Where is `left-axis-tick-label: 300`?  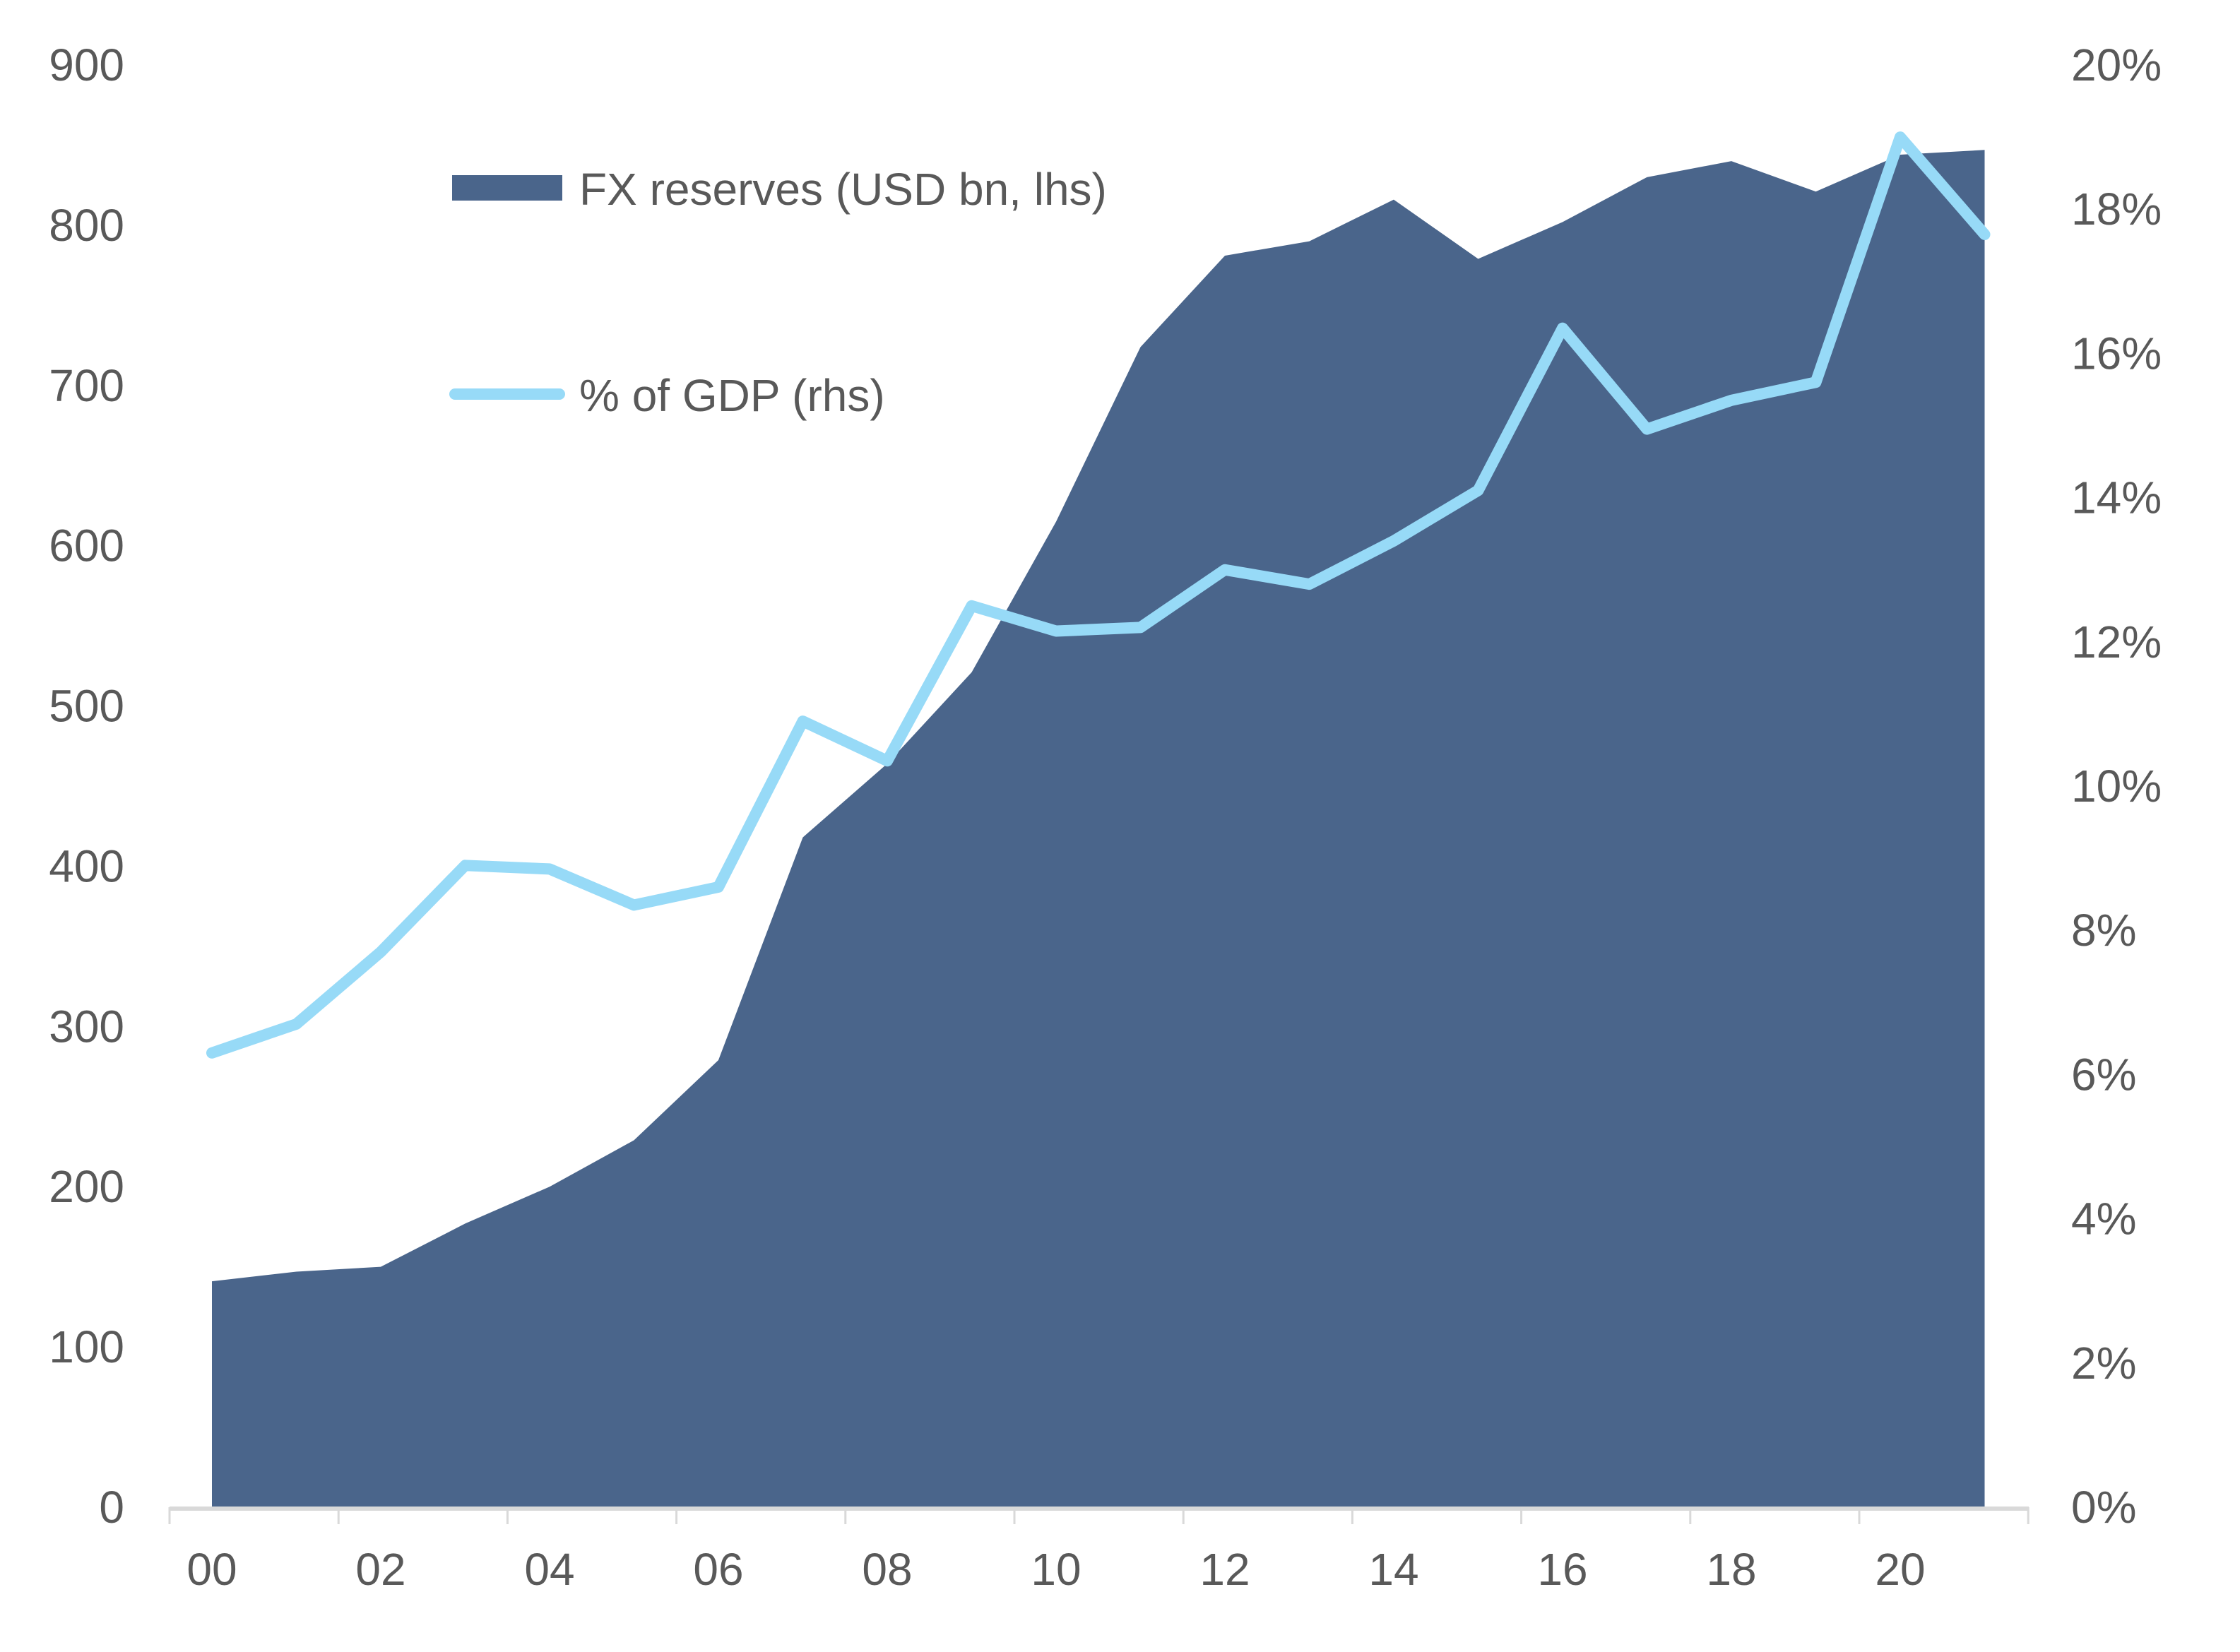 left-axis-tick-label: 300 is located at coordinates (86, 1026).